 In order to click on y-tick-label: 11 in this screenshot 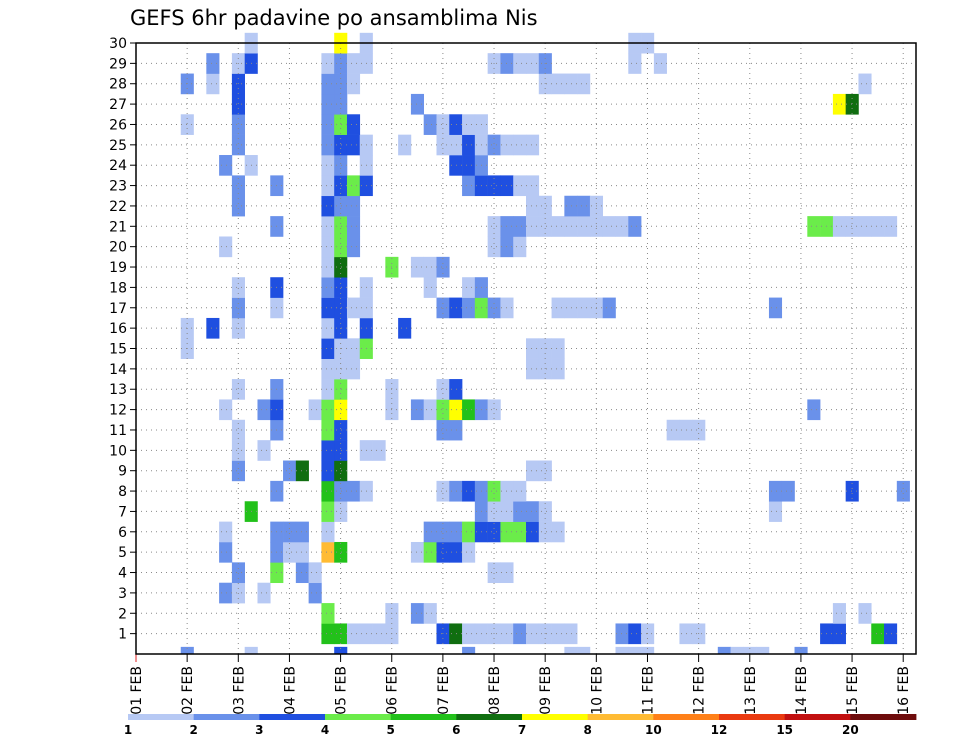, I will do `click(118, 431)`.